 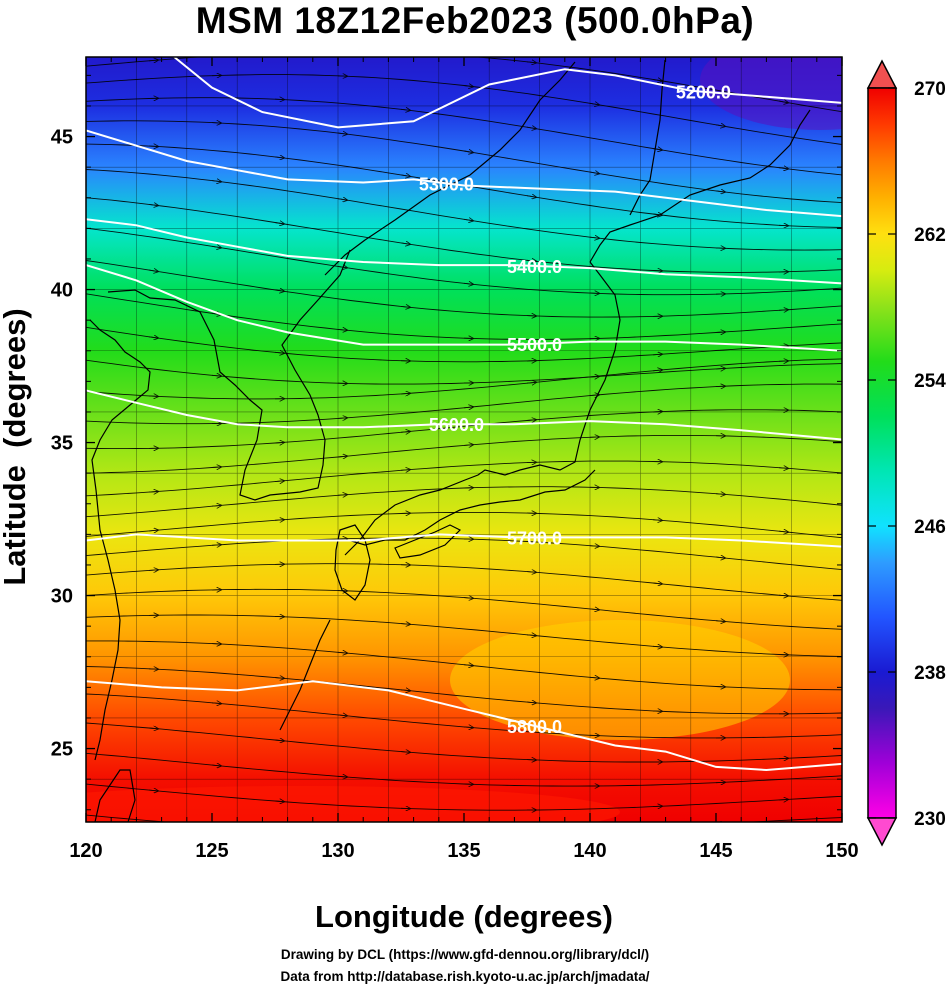 I want to click on y-axis-title: Latitude (degrees), so click(x=16, y=446).